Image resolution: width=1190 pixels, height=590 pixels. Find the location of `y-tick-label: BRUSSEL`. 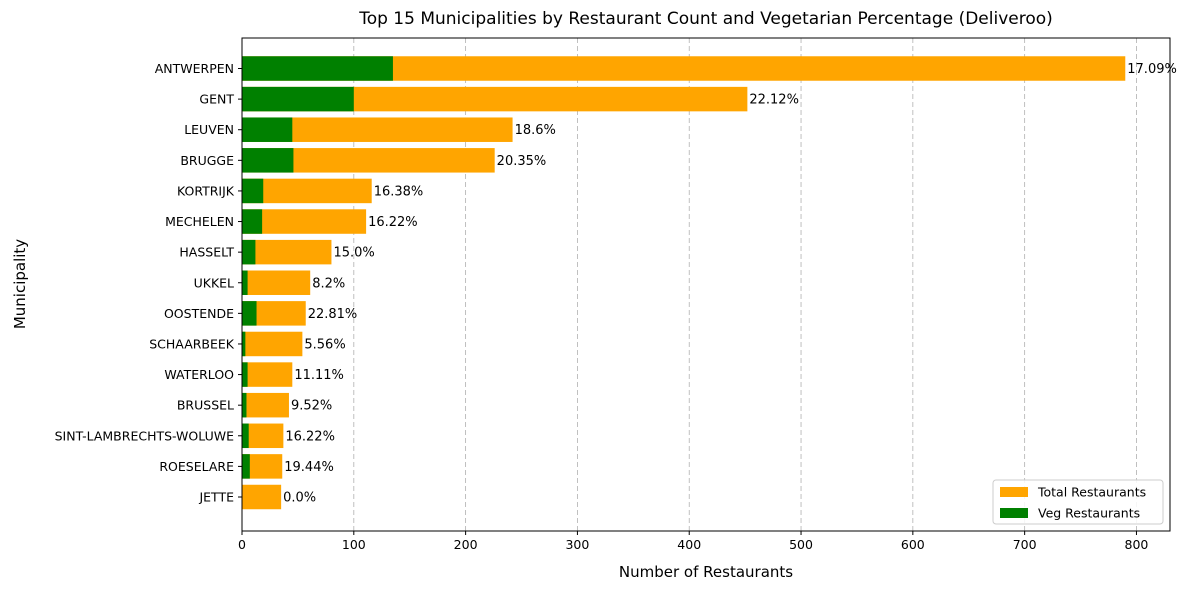

y-tick-label: BRUSSEL is located at coordinates (205, 405).